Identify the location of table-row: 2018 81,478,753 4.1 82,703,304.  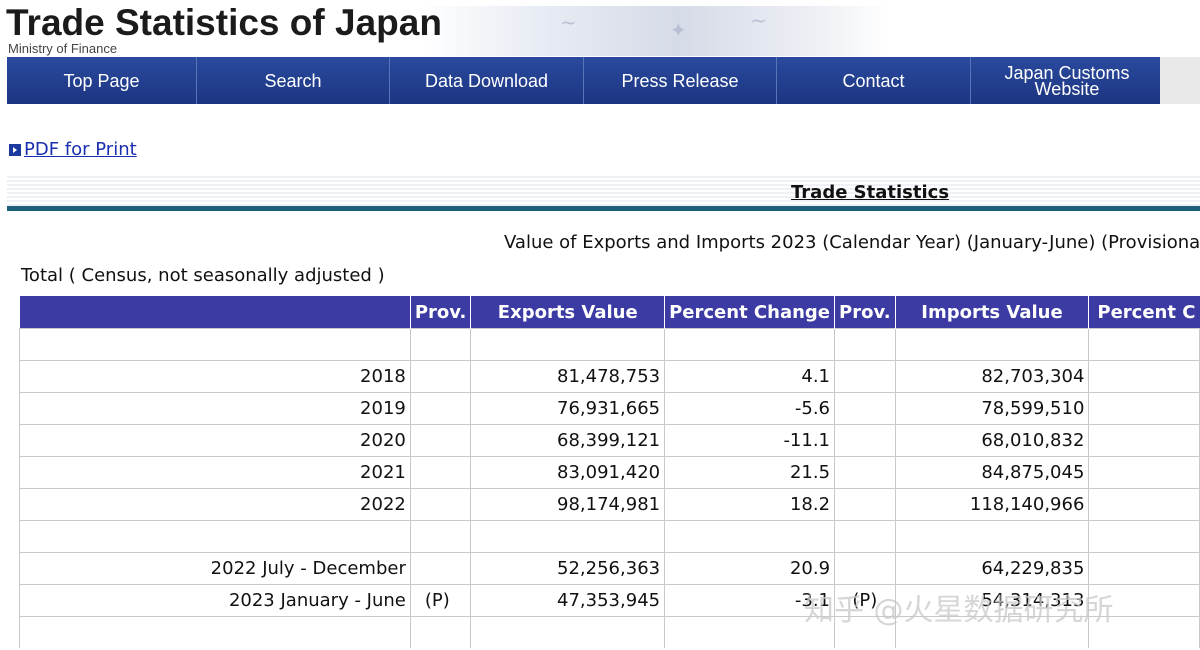
(609, 376).